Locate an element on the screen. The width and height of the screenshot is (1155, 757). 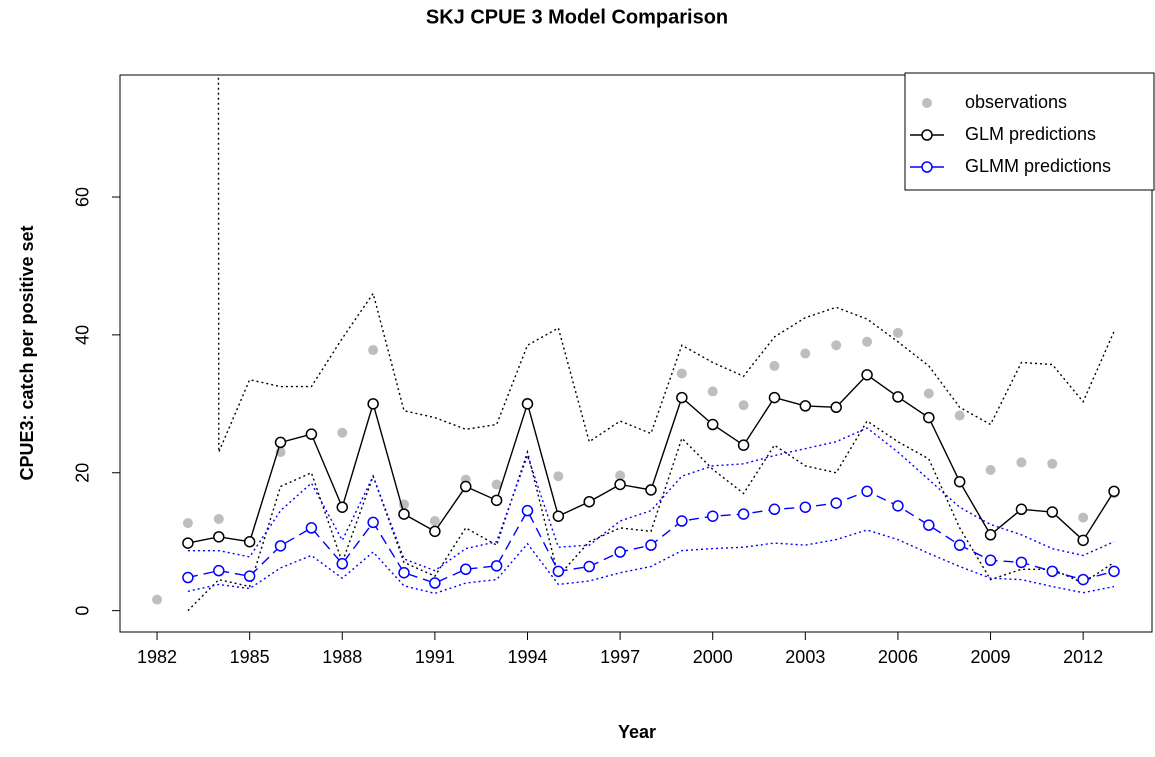
lower-bound-line is located at coordinates (651, 562).